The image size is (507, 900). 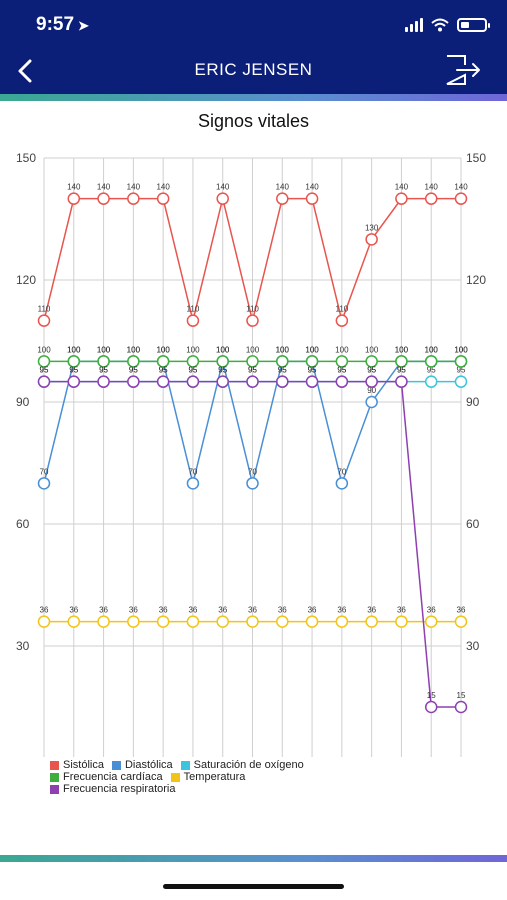 What do you see at coordinates (148, 765) in the screenshot?
I see `legend-label: Diastólica` at bounding box center [148, 765].